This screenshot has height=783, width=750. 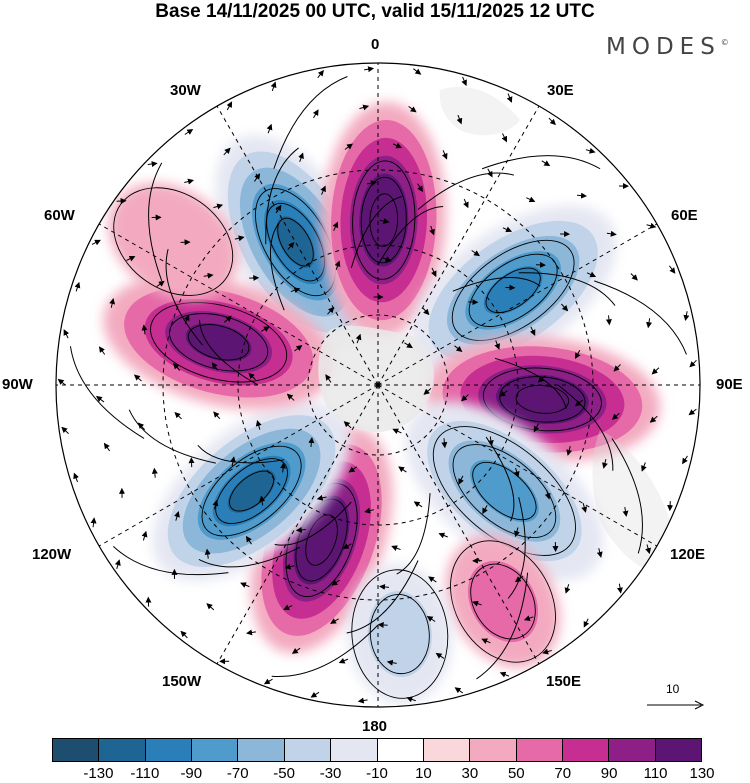 I want to click on reference-arrow-icon, so click(x=676, y=705).